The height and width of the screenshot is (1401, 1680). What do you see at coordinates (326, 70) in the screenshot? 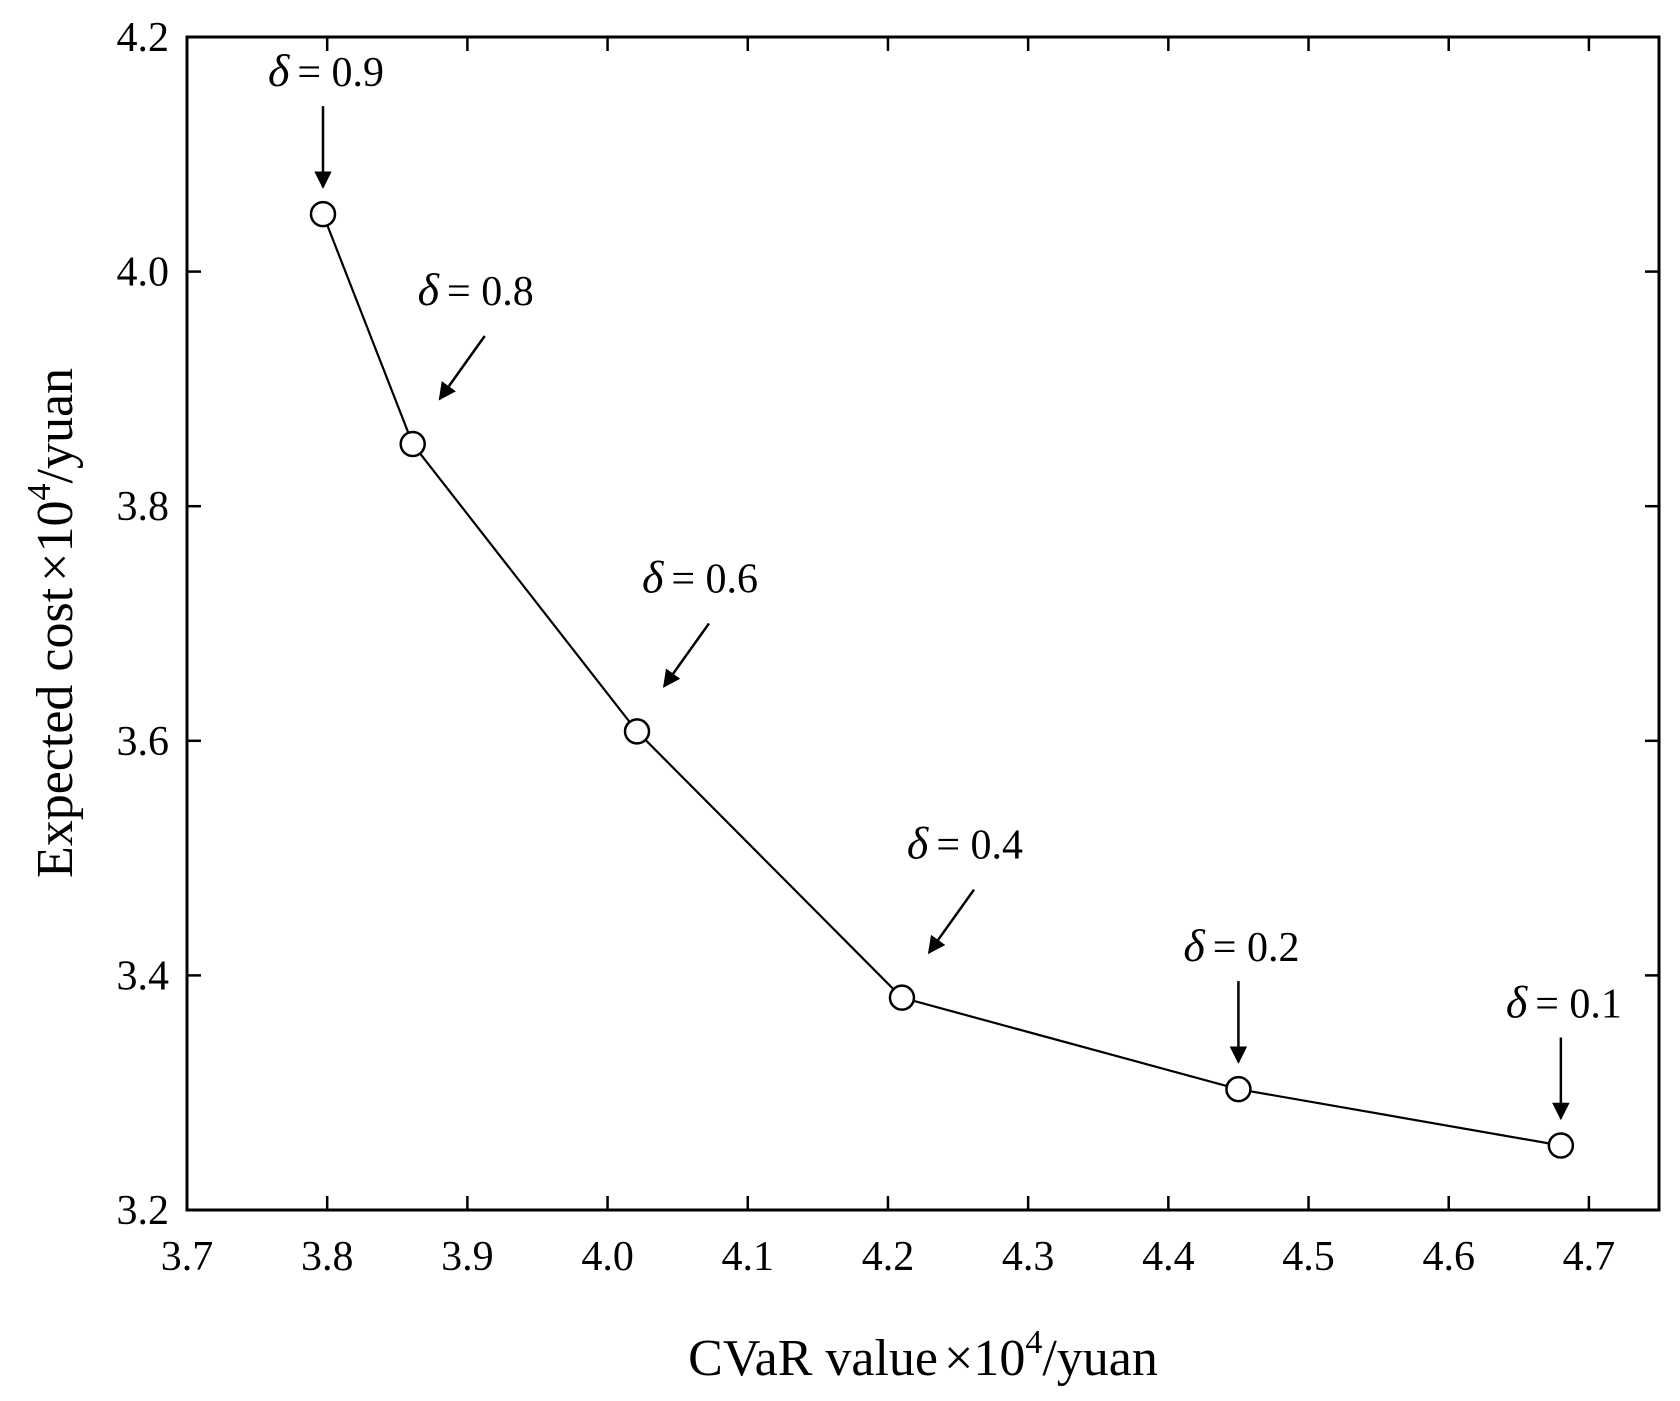
I see `annotation-label: δ = 0.9` at bounding box center [326, 70].